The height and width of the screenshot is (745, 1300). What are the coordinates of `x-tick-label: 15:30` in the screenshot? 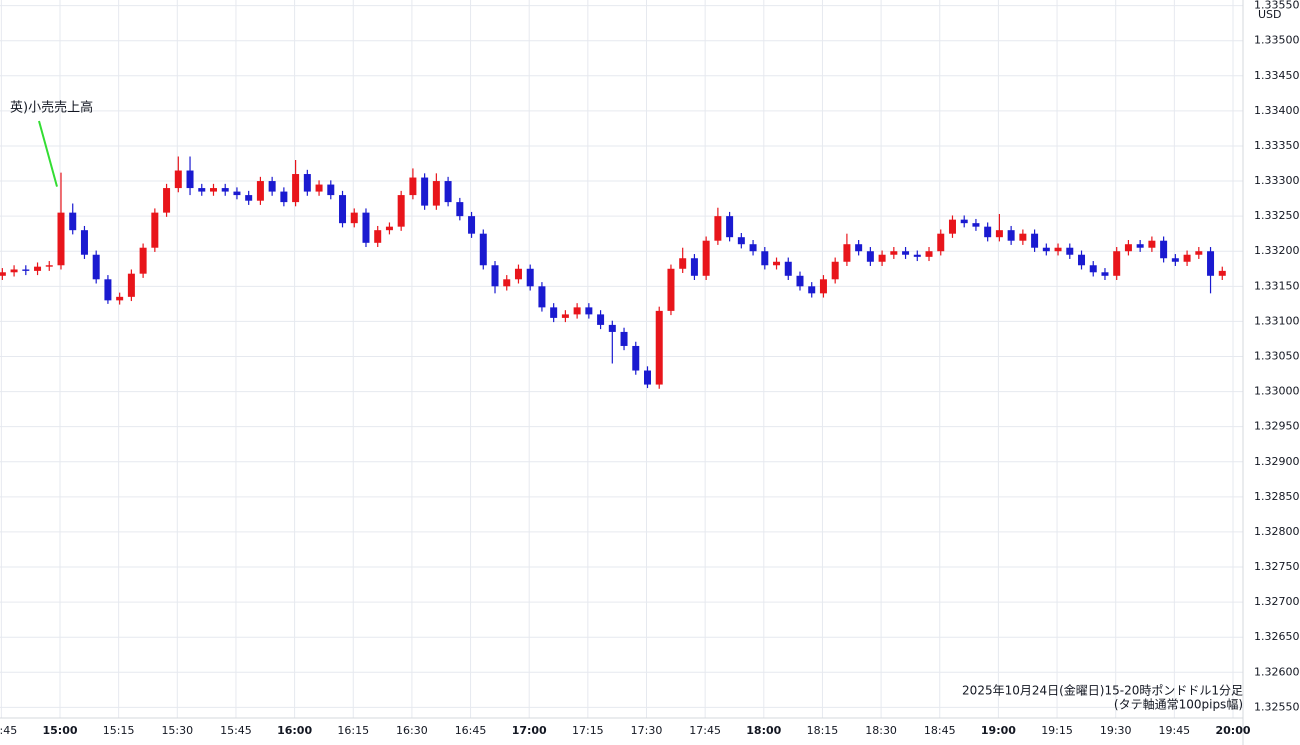 It's located at (177, 730).